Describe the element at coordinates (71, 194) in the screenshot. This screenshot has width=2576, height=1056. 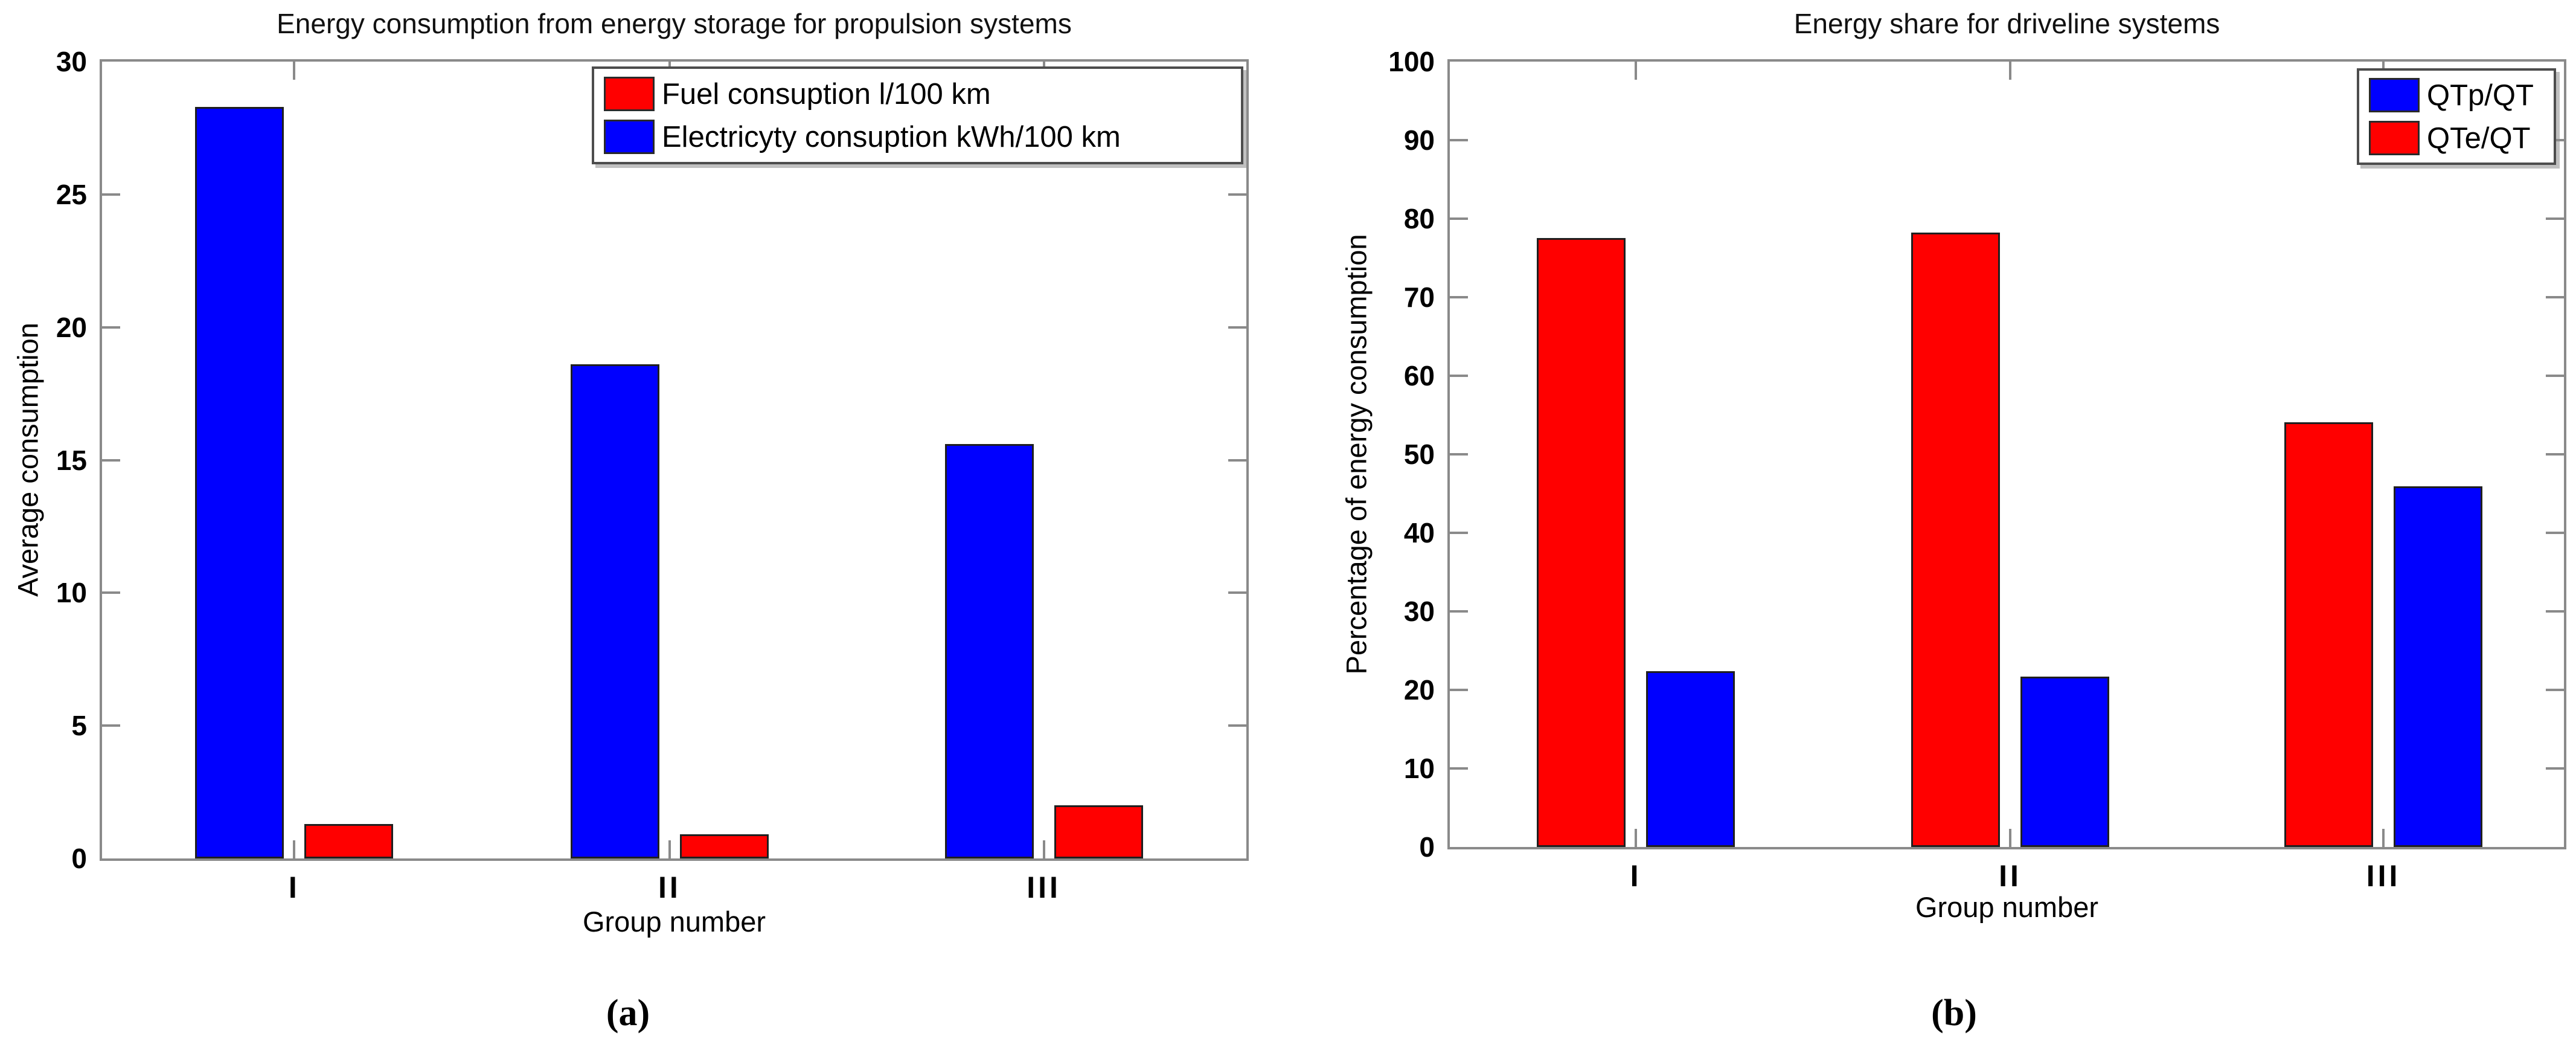
I see `y-tick-label: 25` at that location.